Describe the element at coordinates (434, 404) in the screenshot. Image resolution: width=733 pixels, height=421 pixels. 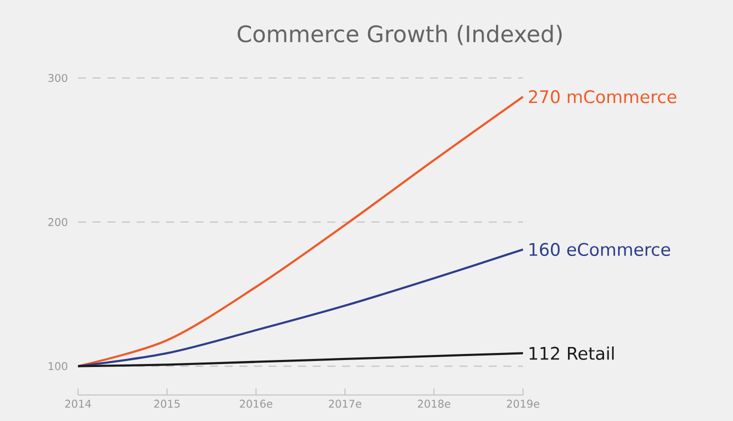
I see `x-tick-label: 2018e` at that location.